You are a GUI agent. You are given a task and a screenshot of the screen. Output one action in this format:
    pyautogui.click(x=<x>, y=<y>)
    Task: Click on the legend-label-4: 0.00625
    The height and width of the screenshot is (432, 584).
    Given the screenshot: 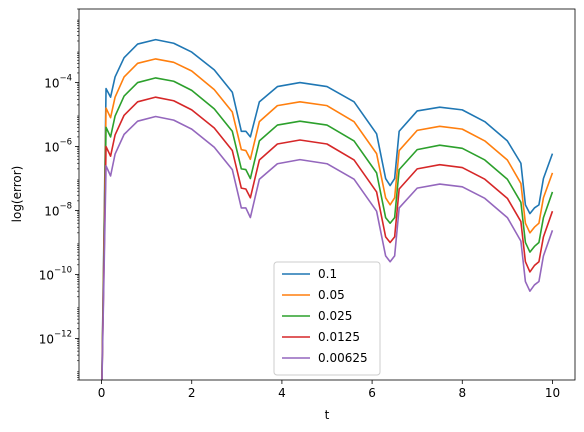 What is the action you would take?
    pyautogui.click(x=343, y=358)
    